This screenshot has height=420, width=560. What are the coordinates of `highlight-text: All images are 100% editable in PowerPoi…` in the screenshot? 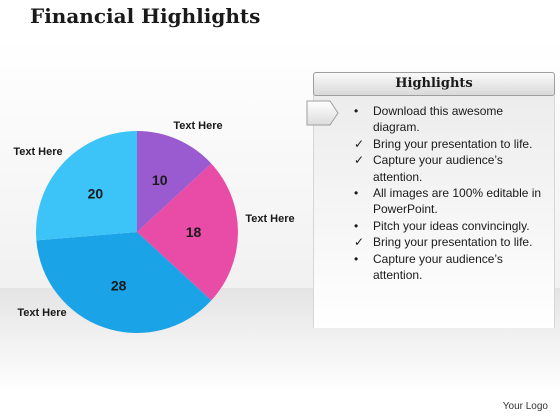 It's located at (457, 201).